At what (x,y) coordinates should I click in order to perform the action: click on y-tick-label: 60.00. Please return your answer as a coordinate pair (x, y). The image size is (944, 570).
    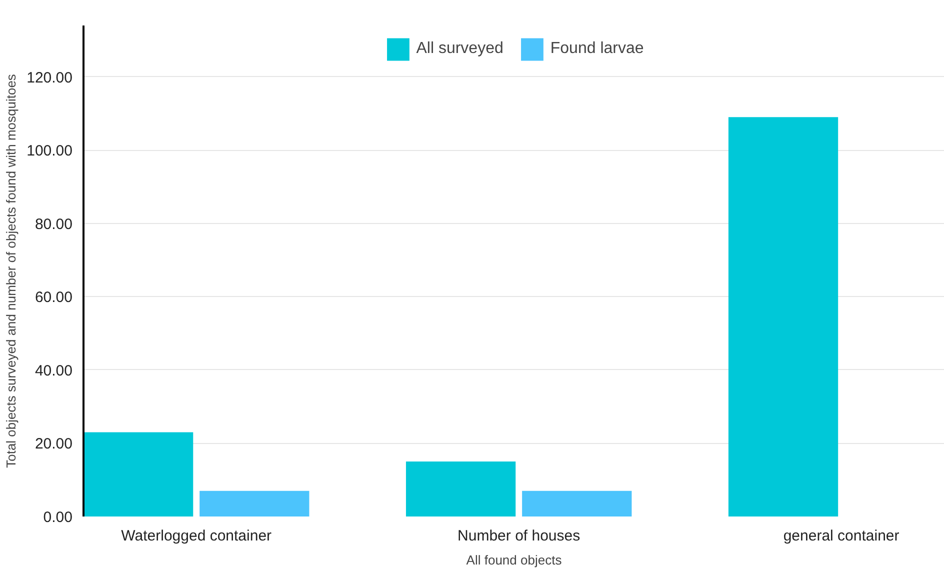
    Looking at the image, I should click on (53, 297).